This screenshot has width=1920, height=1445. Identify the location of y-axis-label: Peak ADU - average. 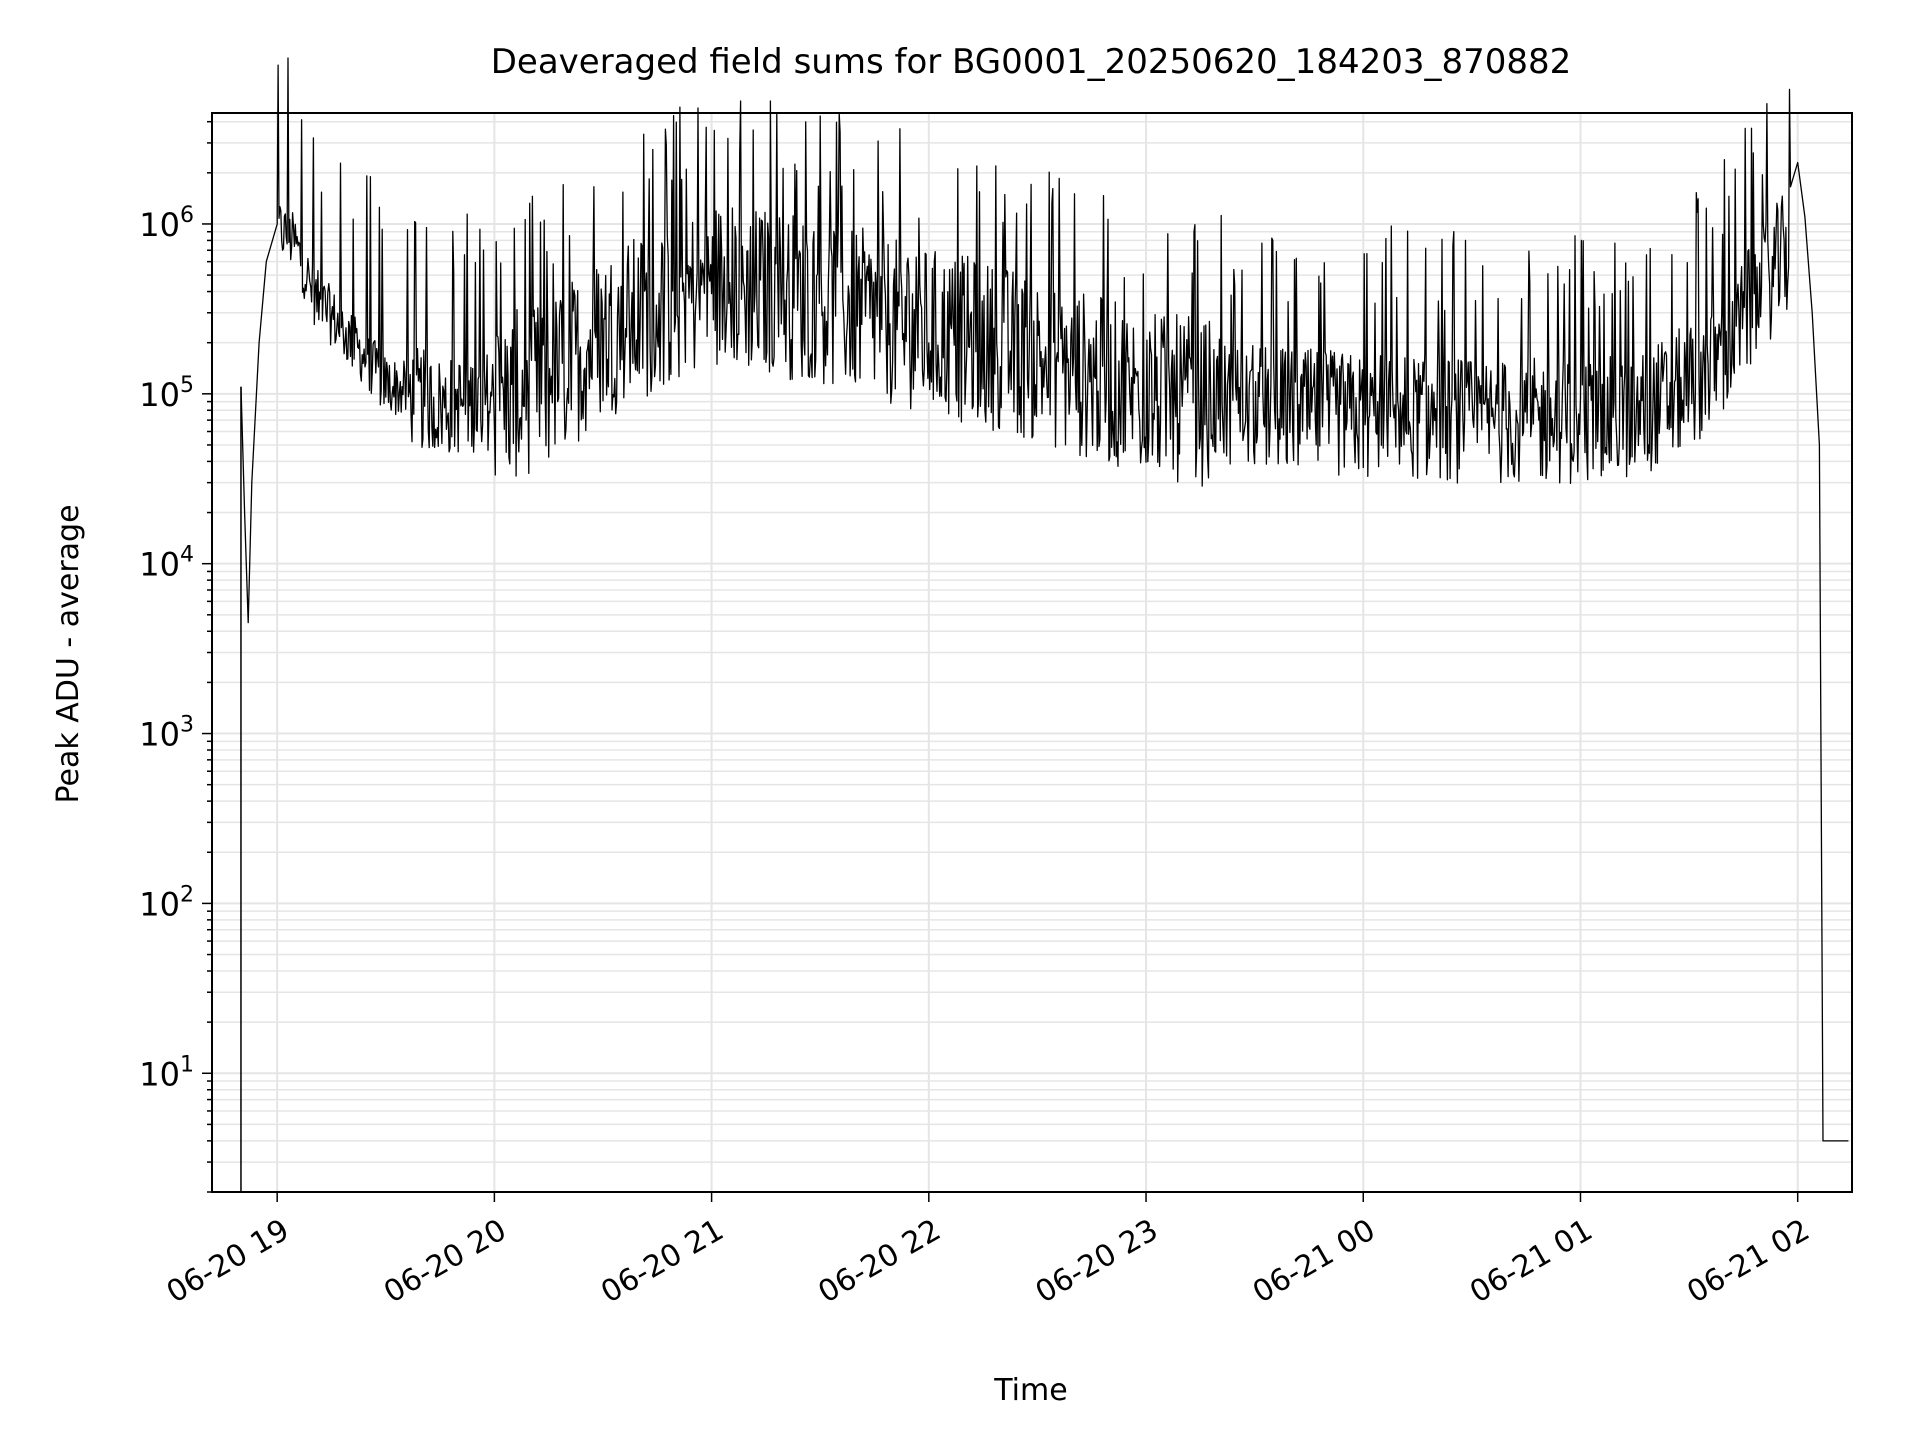
(68, 653).